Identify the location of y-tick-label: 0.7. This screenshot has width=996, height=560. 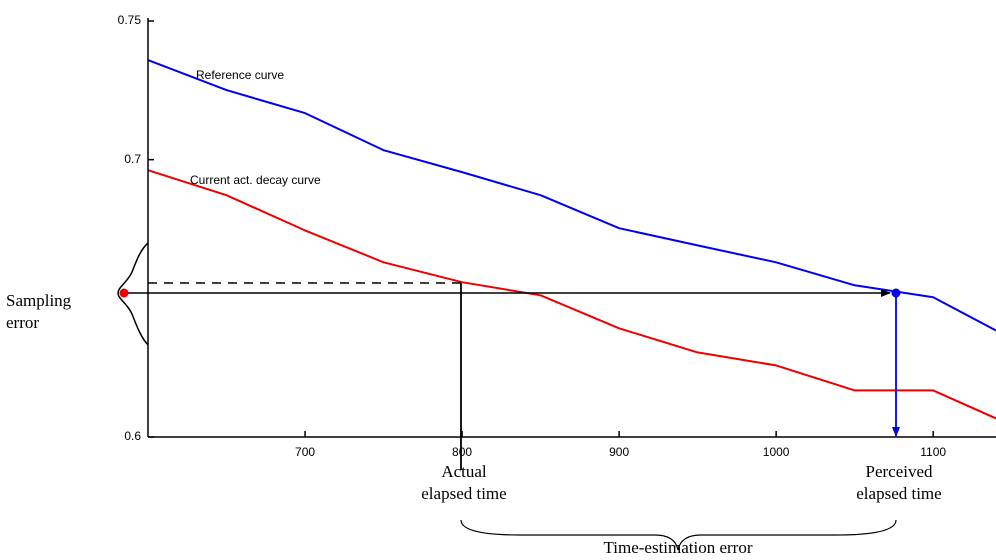
(132, 159).